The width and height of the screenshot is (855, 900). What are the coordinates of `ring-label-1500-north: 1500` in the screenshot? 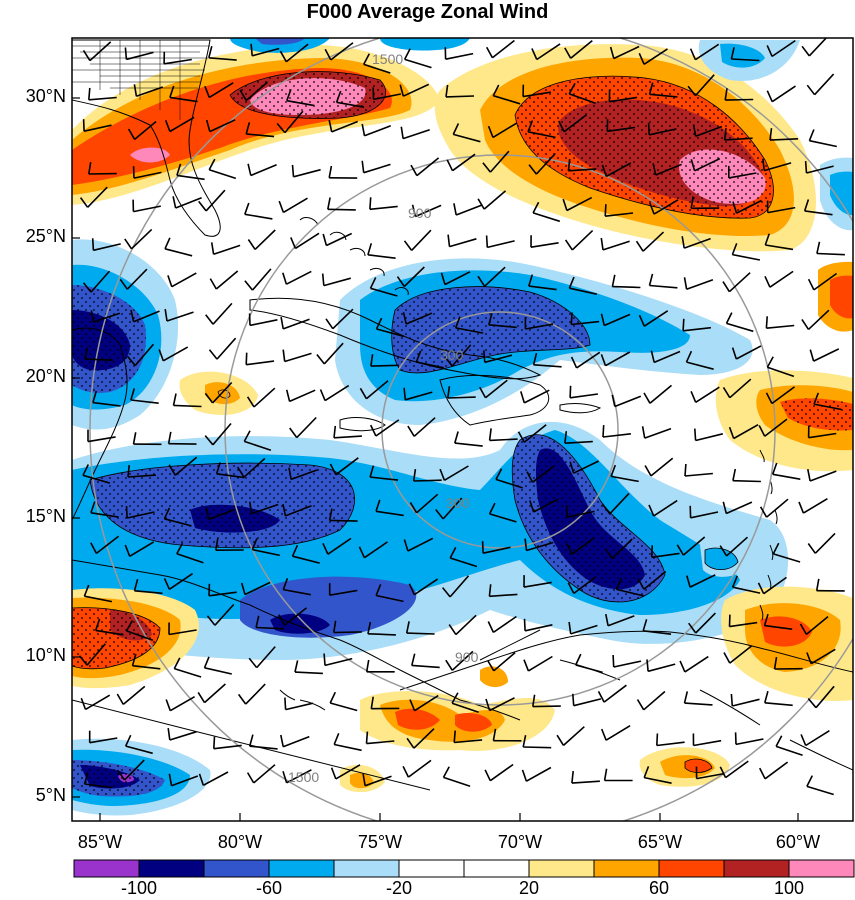 It's located at (387, 59).